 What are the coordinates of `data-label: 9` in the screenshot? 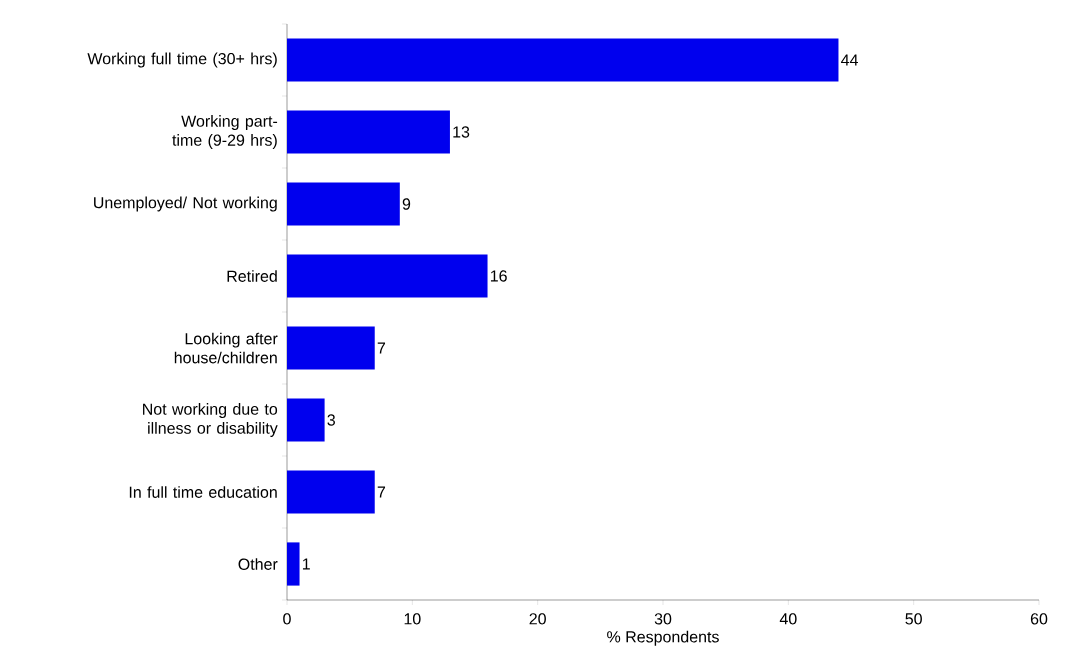 It's located at (406, 204).